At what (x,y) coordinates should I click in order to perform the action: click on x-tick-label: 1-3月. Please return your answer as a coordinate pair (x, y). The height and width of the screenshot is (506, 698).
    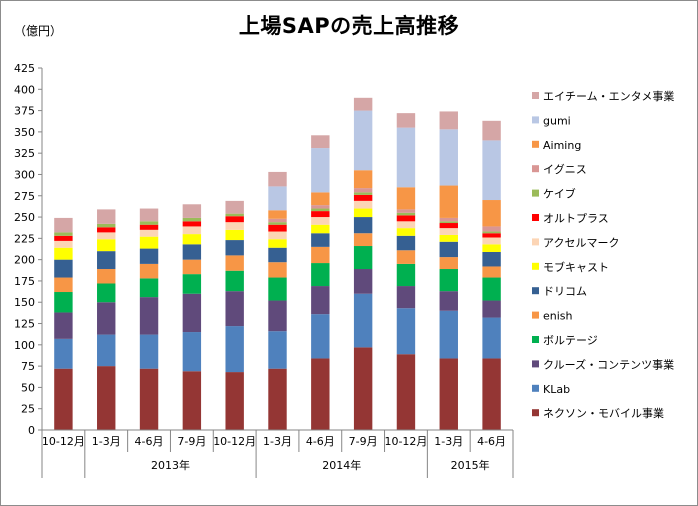
    Looking at the image, I should click on (448, 441).